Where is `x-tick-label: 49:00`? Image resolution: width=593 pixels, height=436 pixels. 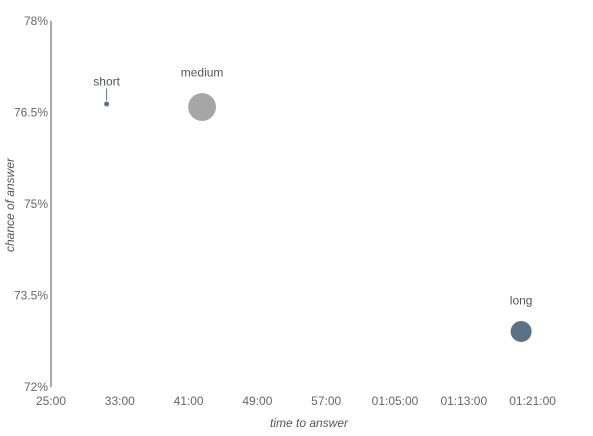 x-tick-label: 49:00 is located at coordinates (257, 401).